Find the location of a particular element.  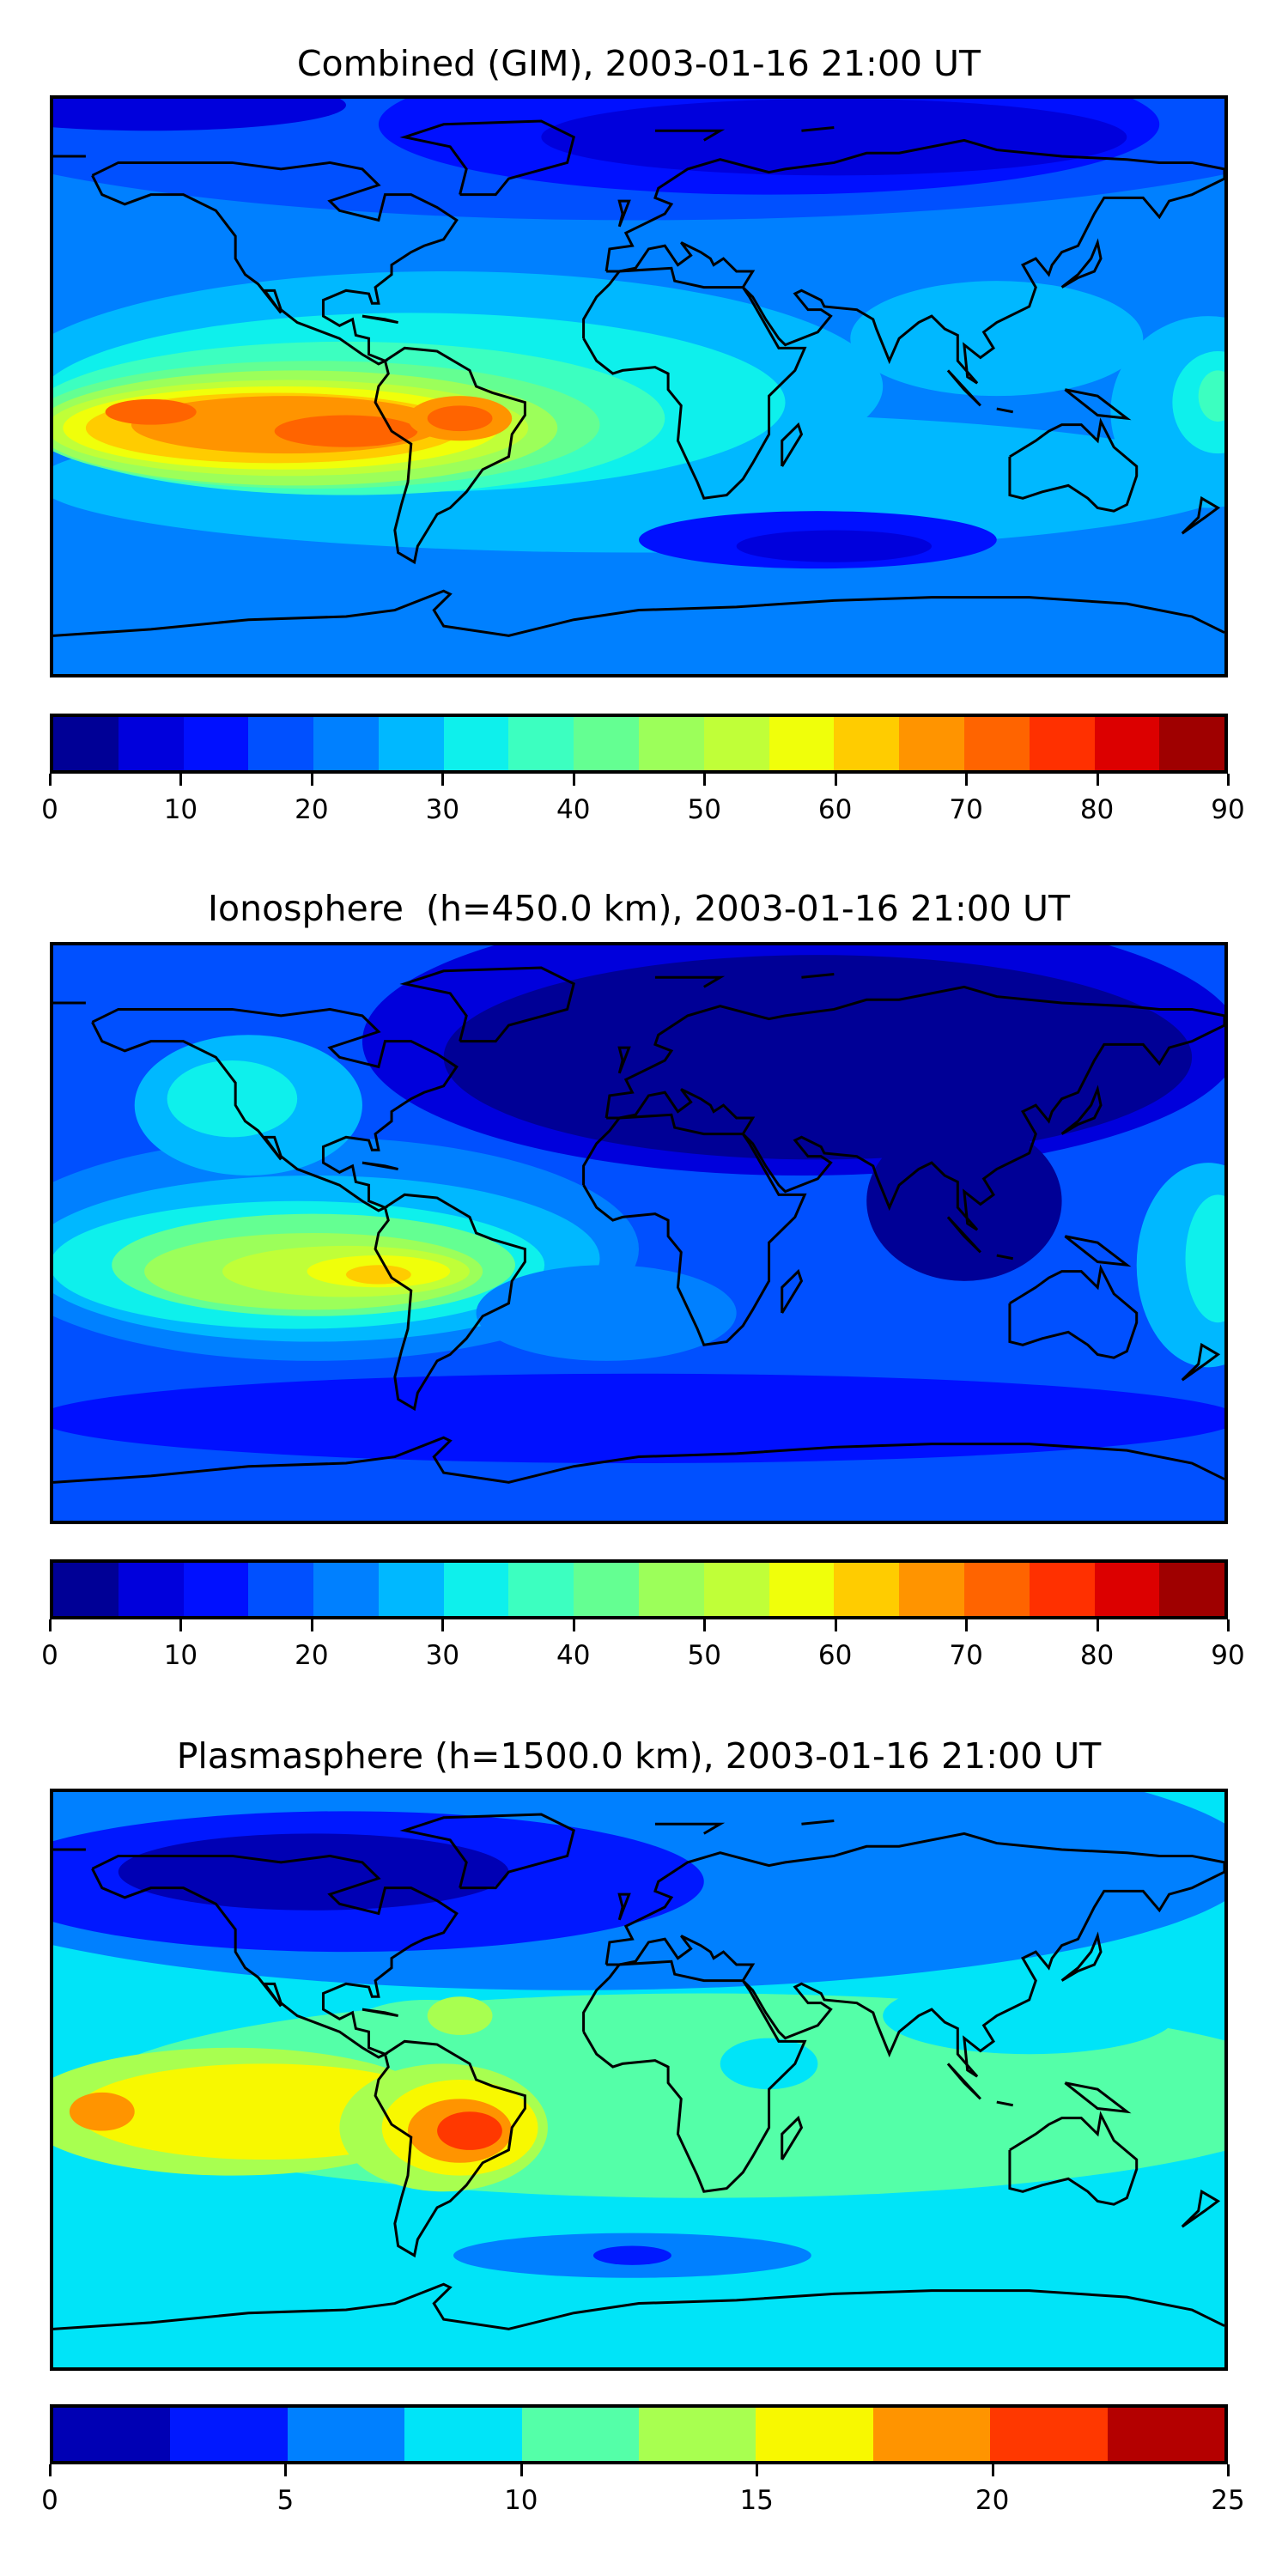

colorbar-tick-label: 30 is located at coordinates (442, 1656).